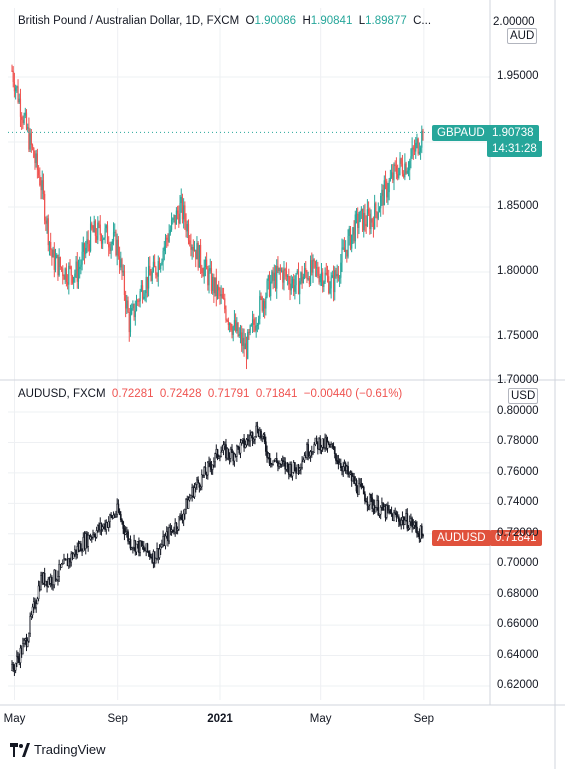 This screenshot has height=769, width=565. I want to click on x-tick-label: Sep, so click(424, 719).